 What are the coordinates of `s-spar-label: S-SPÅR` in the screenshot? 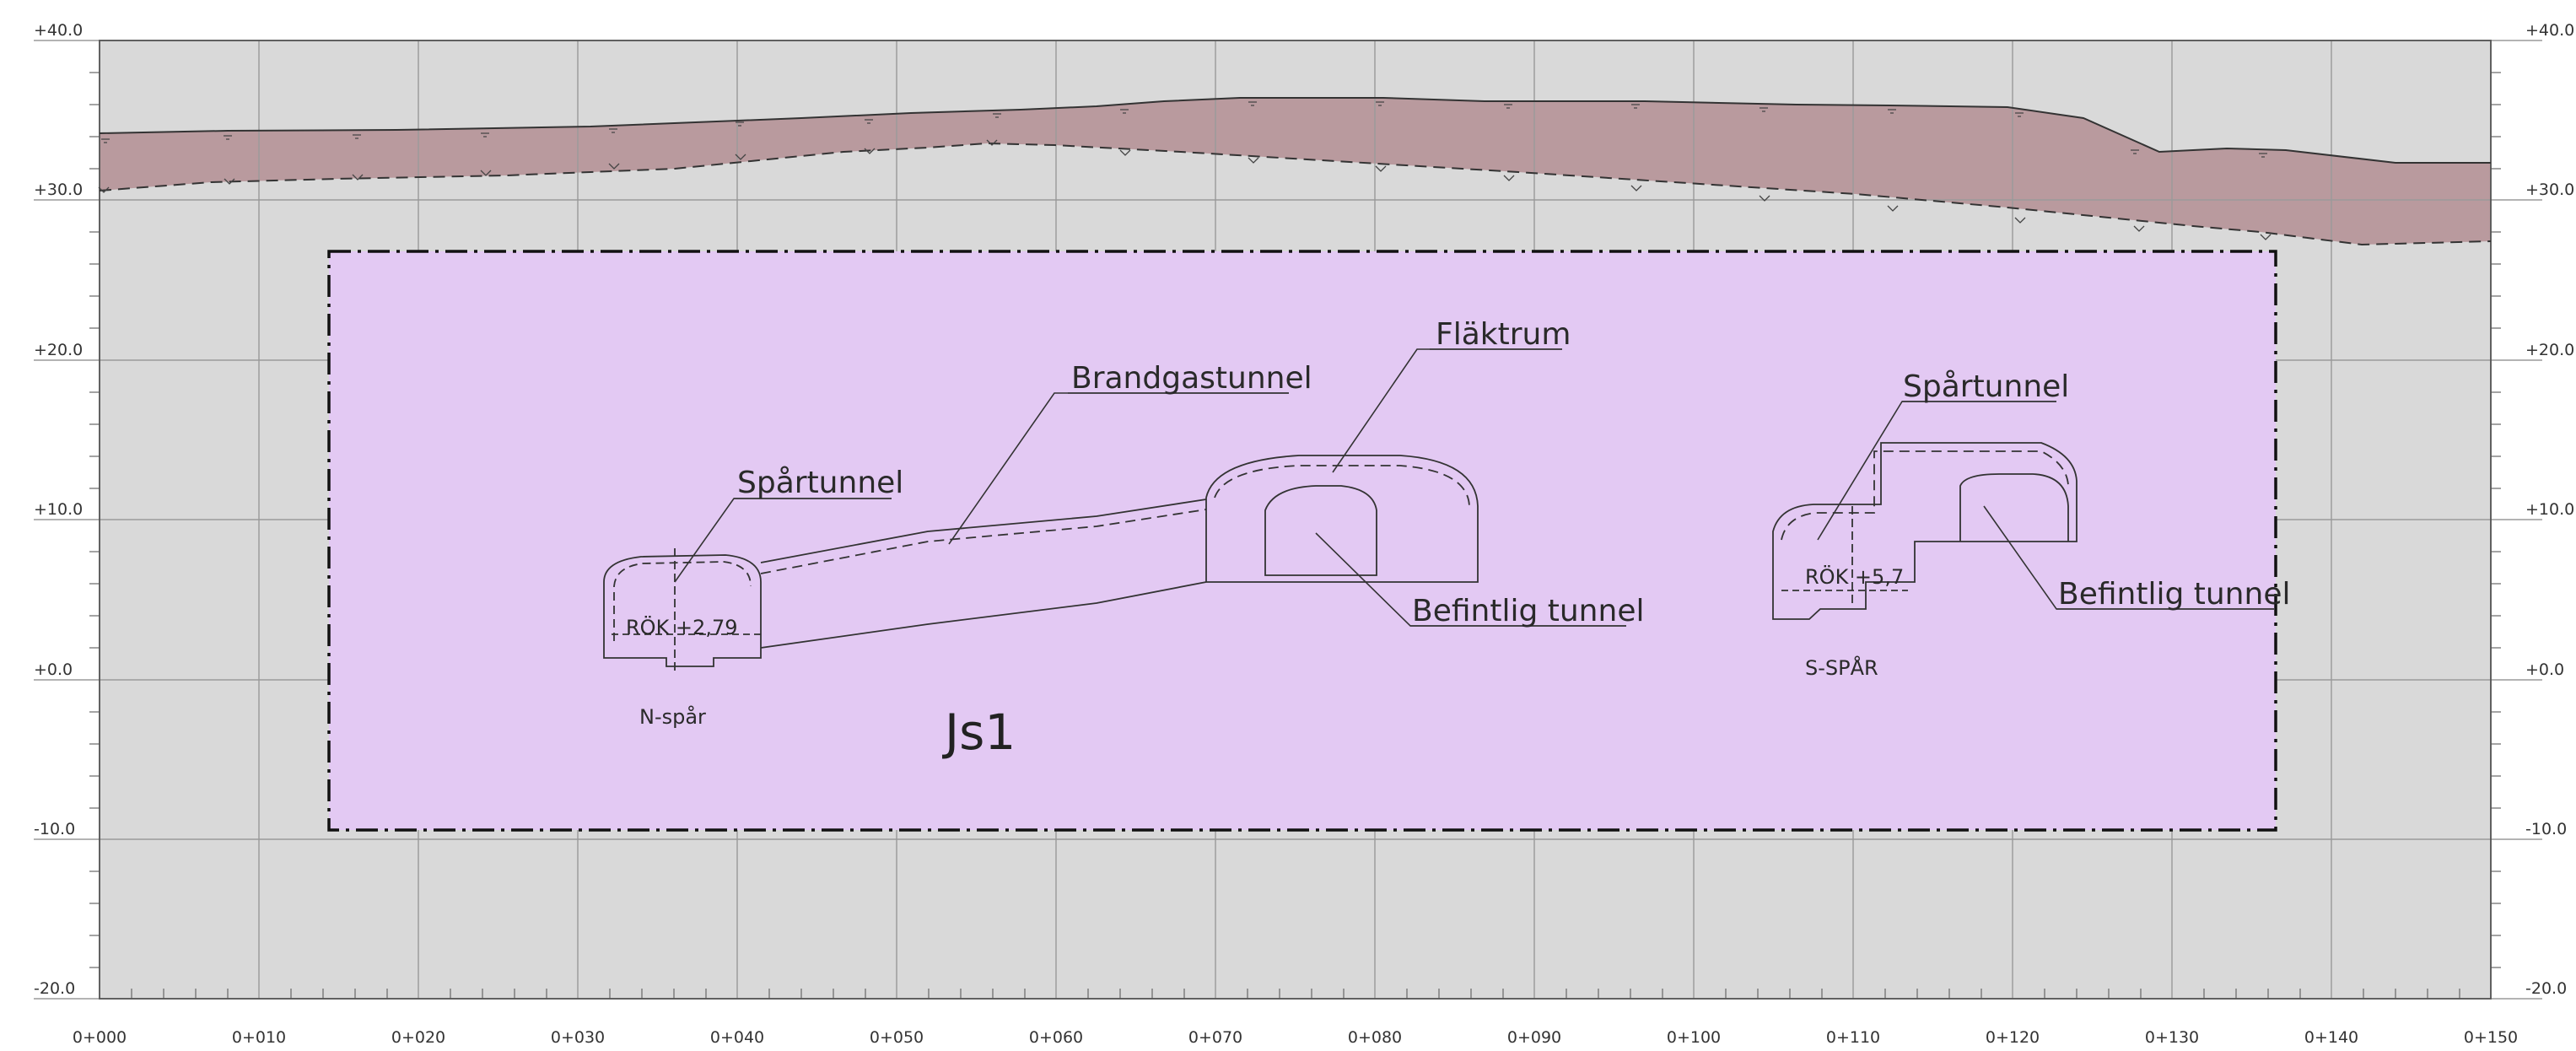 It's located at (1841, 667).